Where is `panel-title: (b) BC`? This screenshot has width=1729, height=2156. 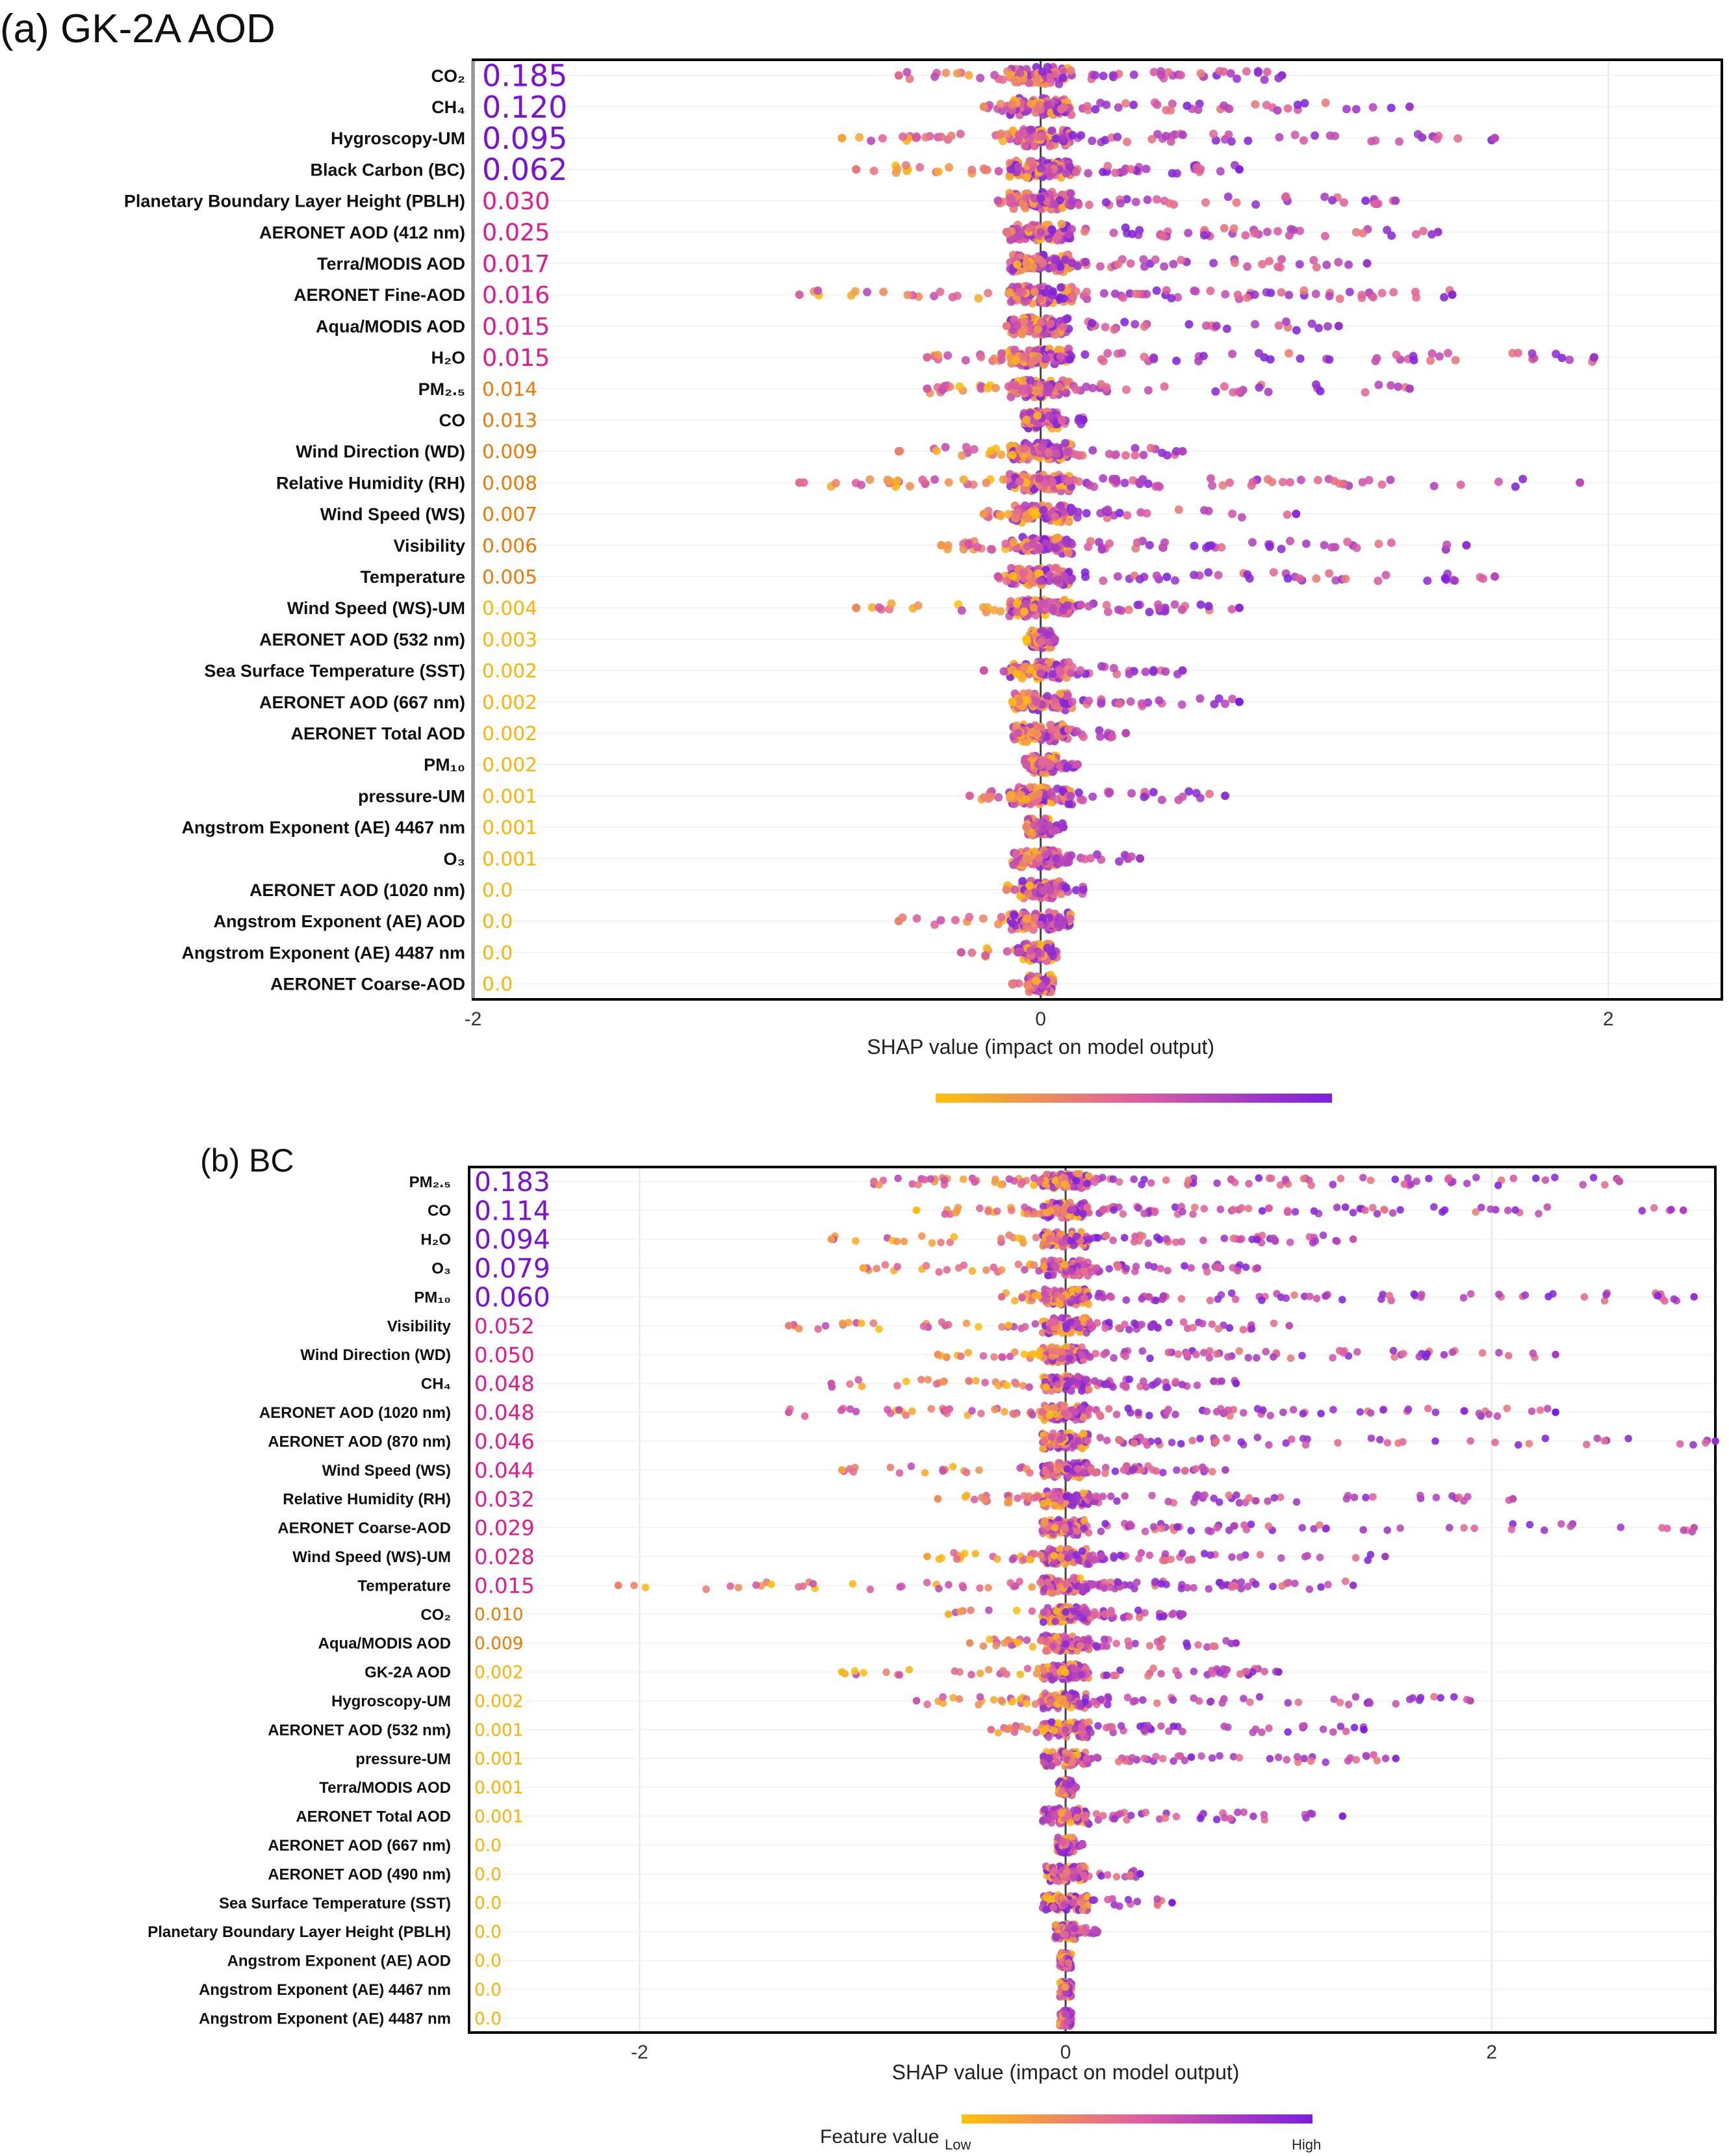
panel-title: (b) BC is located at coordinates (247, 1160).